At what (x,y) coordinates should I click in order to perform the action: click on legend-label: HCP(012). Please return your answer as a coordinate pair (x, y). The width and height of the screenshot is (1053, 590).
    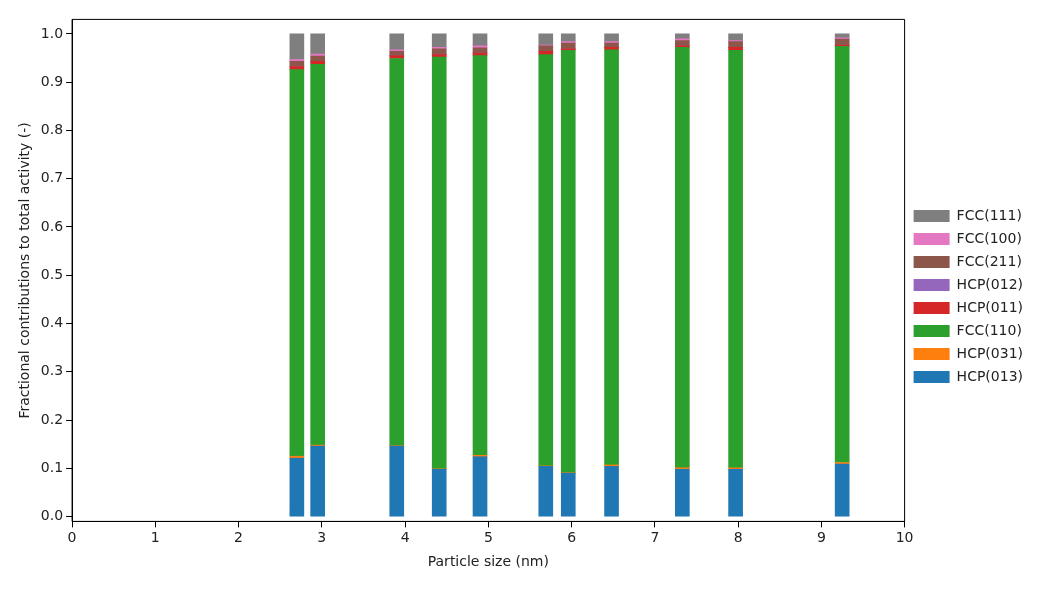
    Looking at the image, I should click on (989, 283).